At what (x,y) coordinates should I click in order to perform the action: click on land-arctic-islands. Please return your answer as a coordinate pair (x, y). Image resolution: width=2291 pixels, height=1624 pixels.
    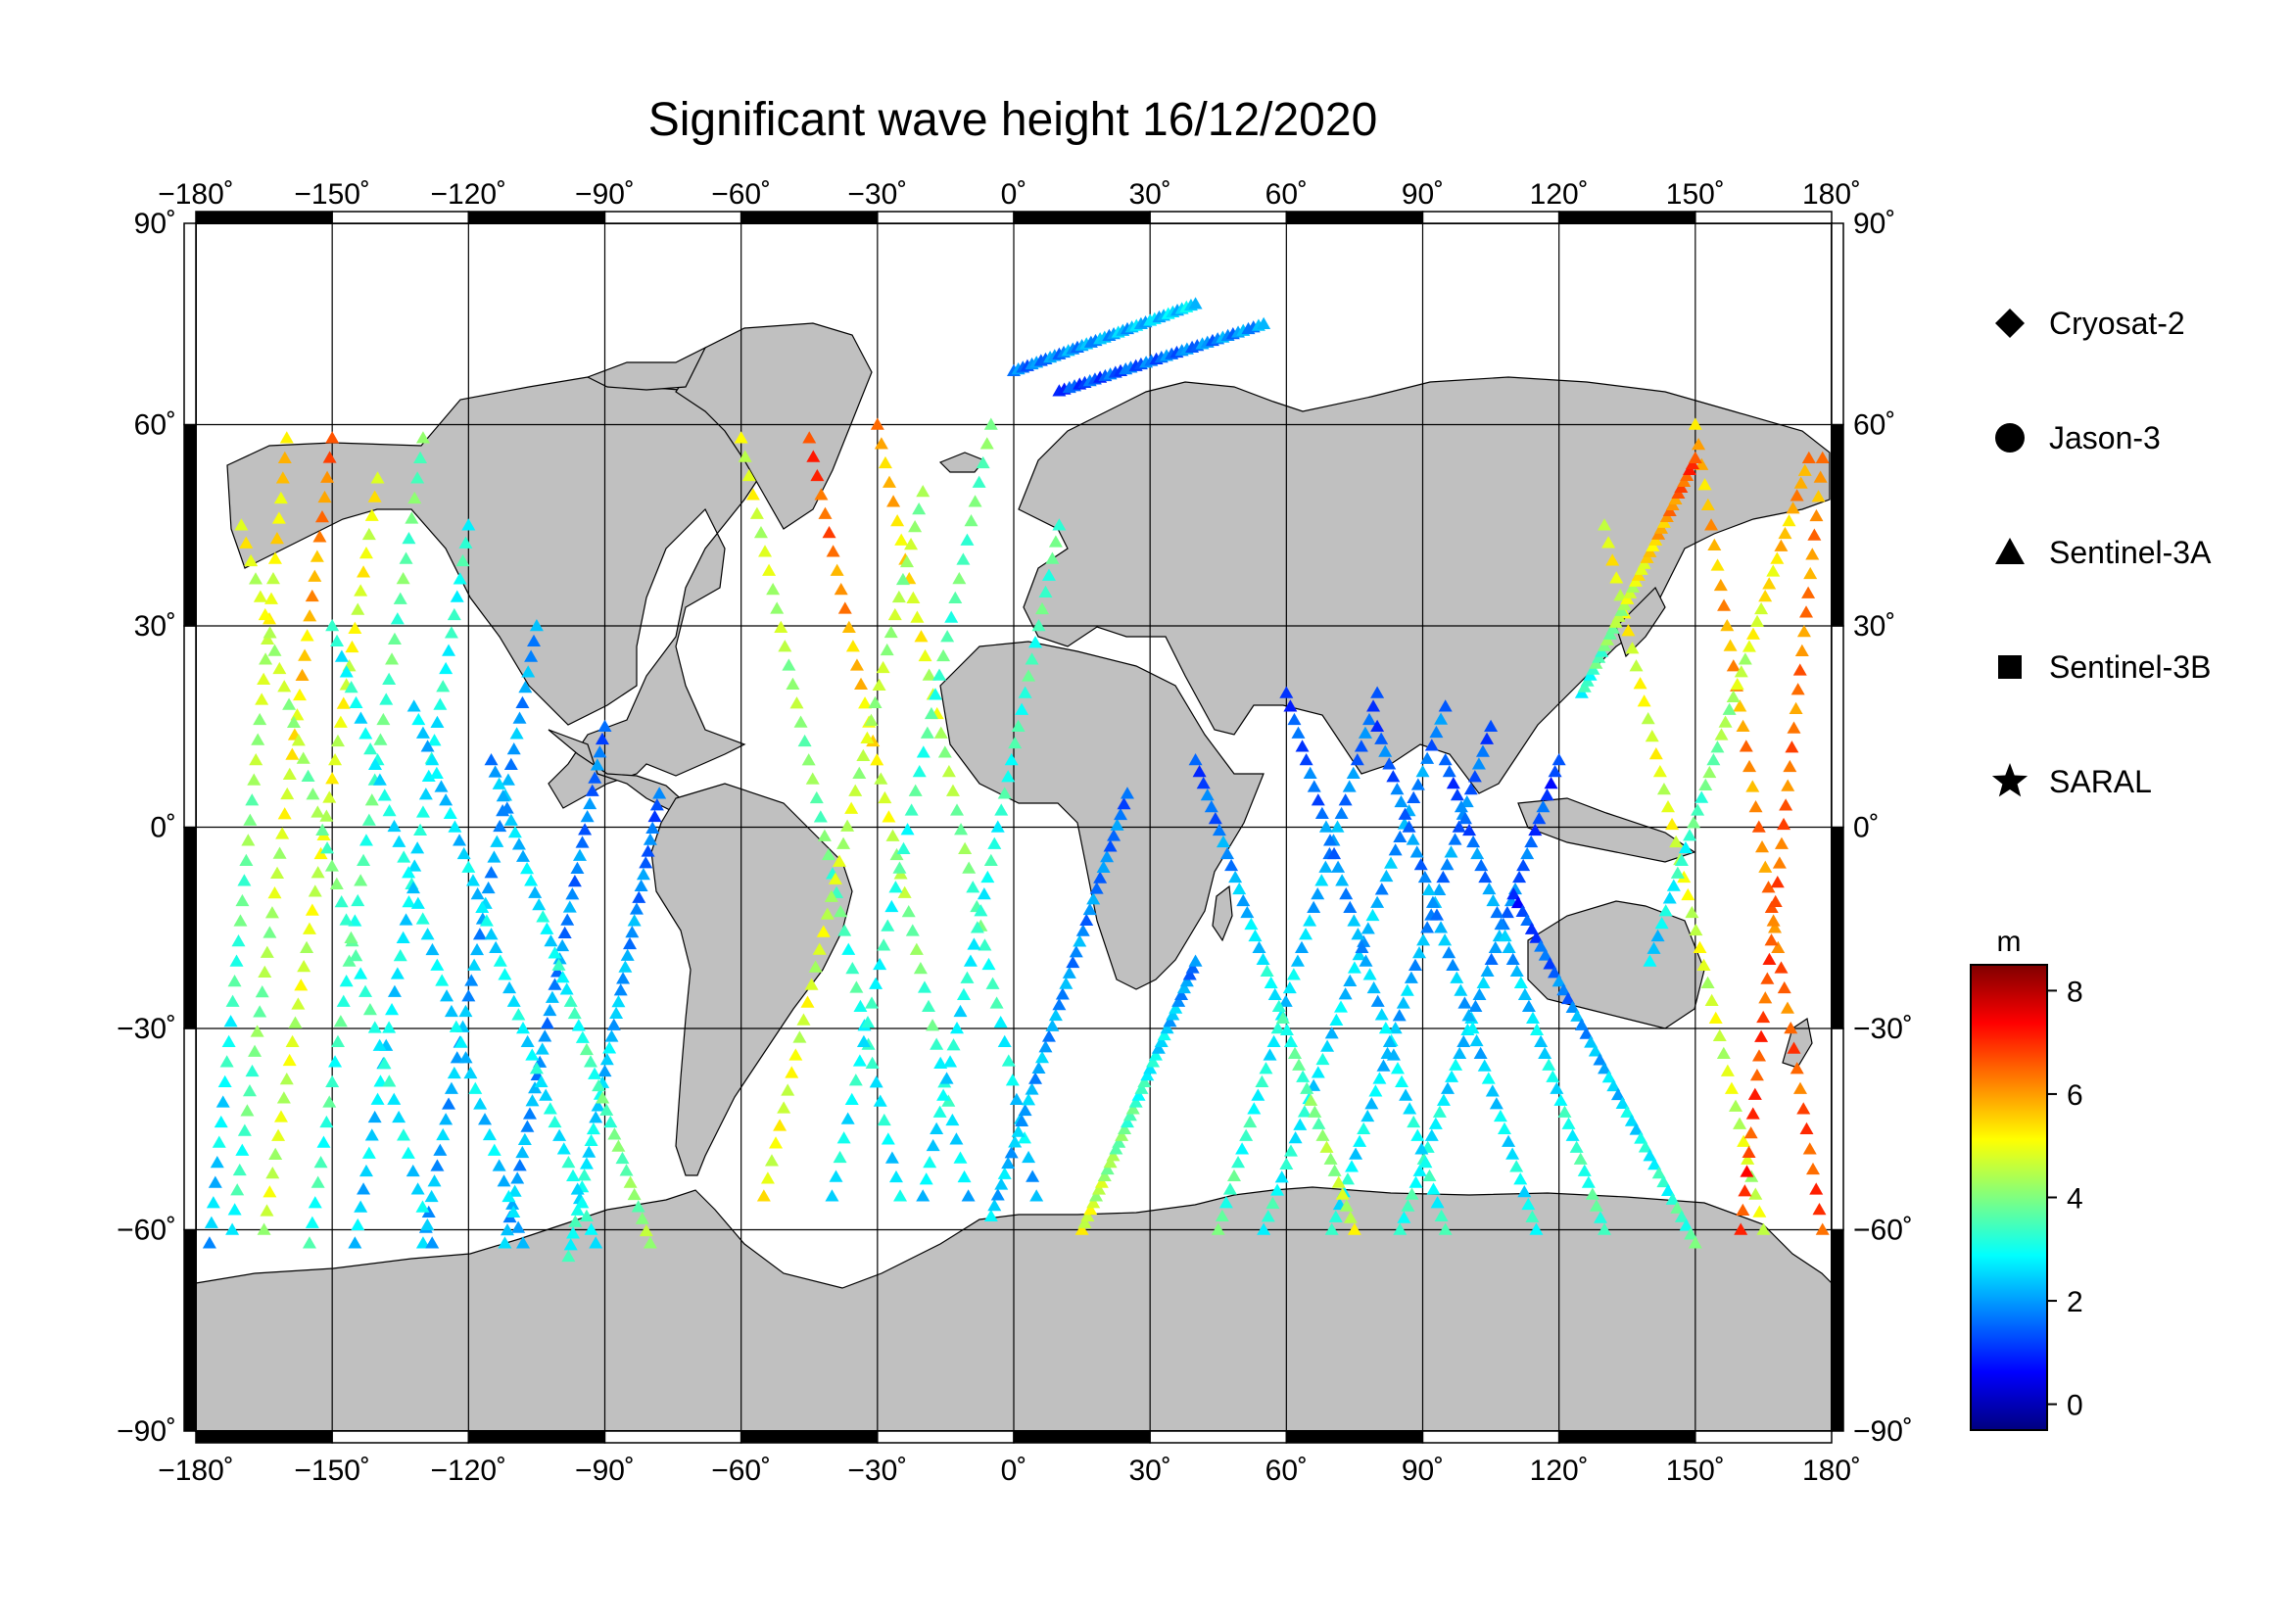
    Looking at the image, I should click on (646, 369).